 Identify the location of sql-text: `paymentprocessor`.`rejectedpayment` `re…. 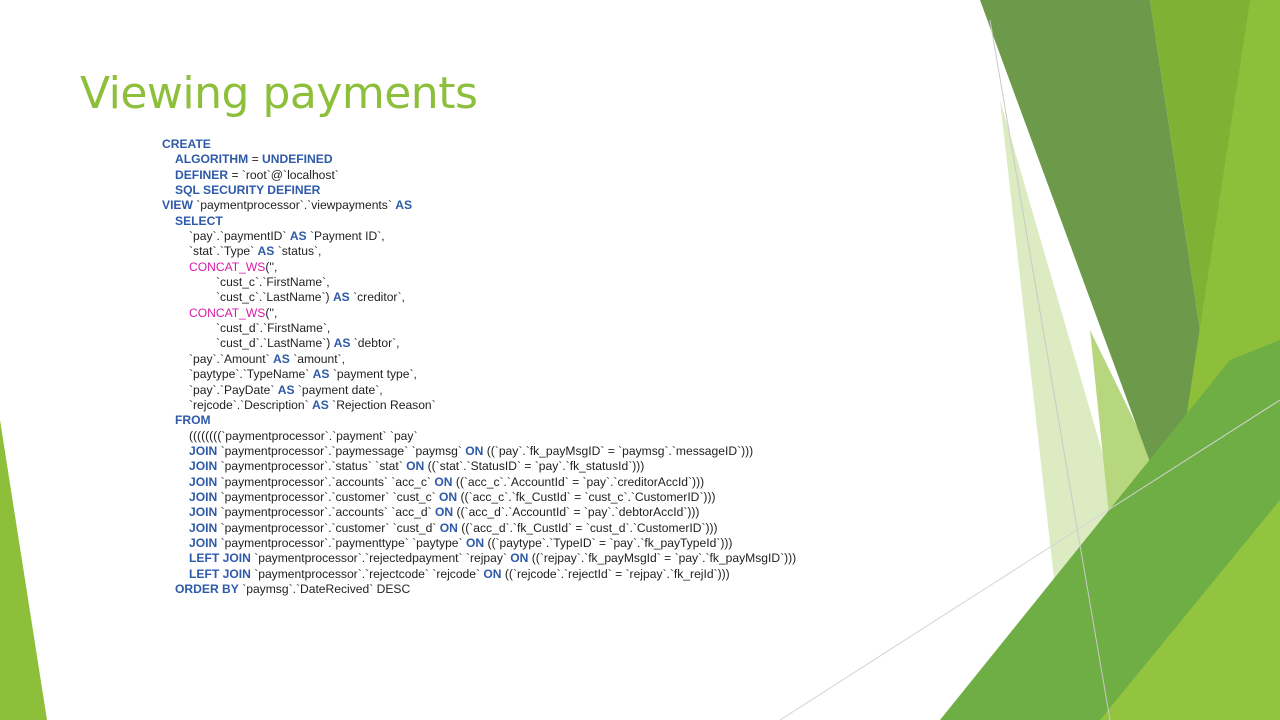
(380, 558).